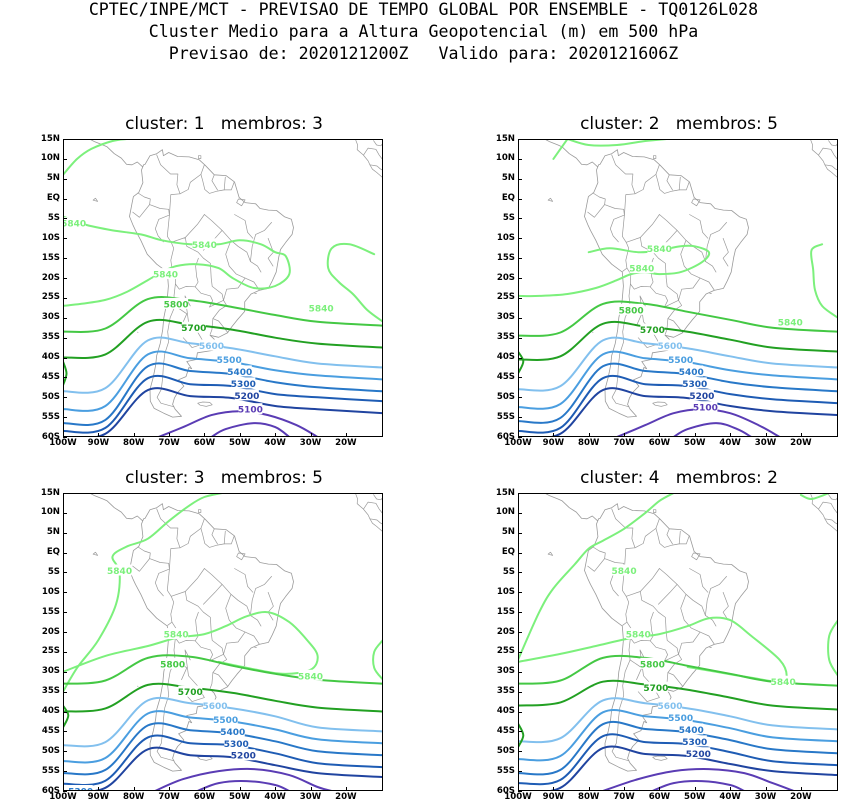 The height and width of the screenshot is (803, 847). Describe the element at coordinates (50, 671) in the screenshot. I see `lat-tick-label: 30S` at that location.